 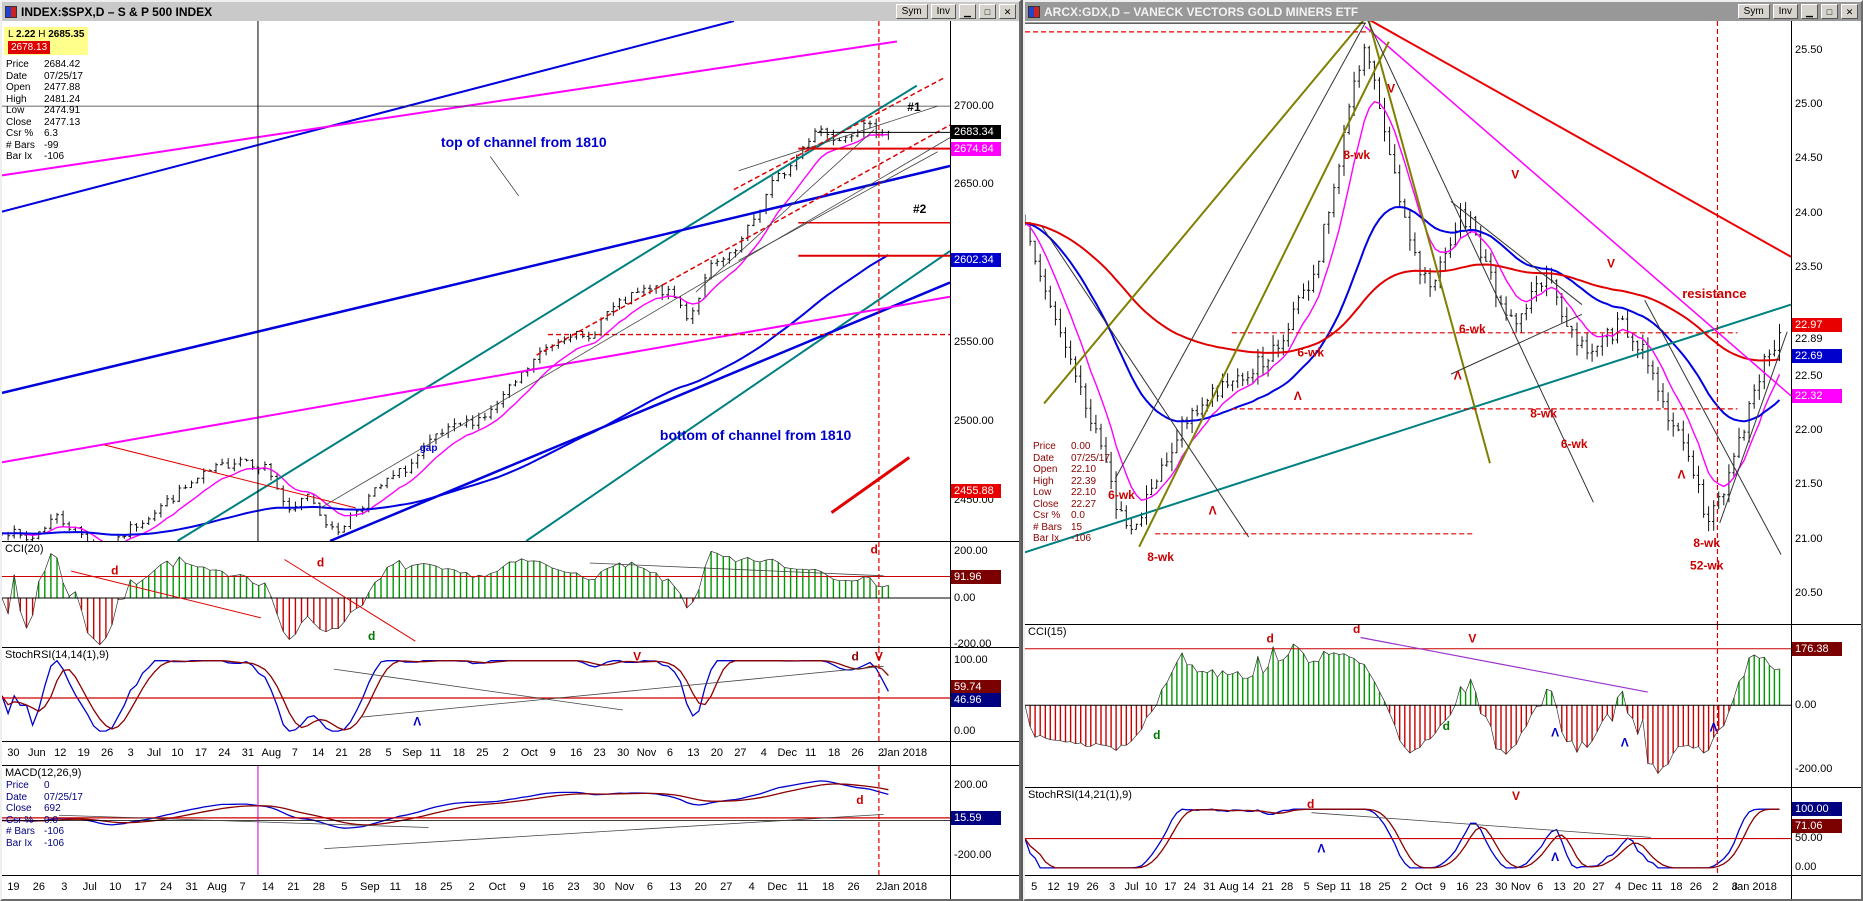 What do you see at coordinates (976, 817) in the screenshot?
I see `scale-badge: 15.59` at bounding box center [976, 817].